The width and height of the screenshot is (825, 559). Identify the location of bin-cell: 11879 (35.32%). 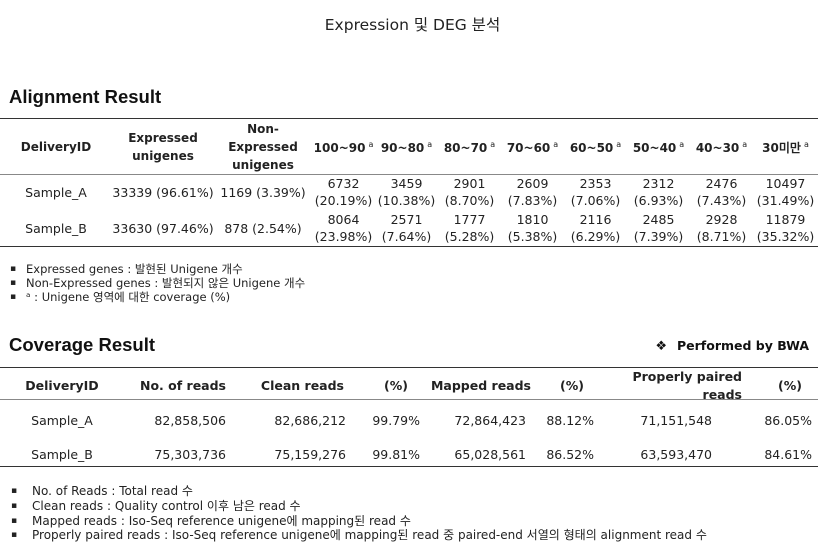
(785, 228).